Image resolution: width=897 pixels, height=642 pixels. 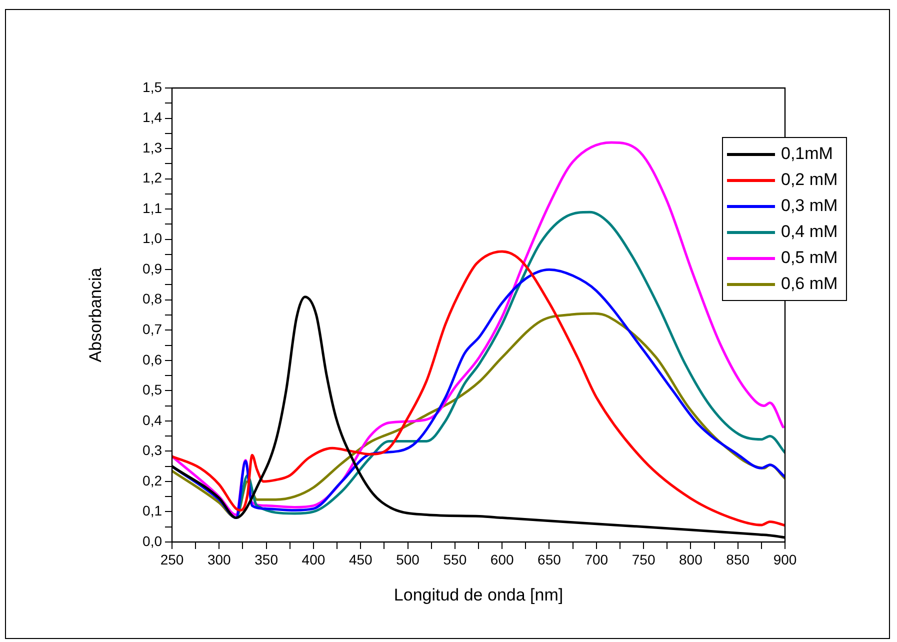 I want to click on x-tick-label: 300, so click(x=219, y=559).